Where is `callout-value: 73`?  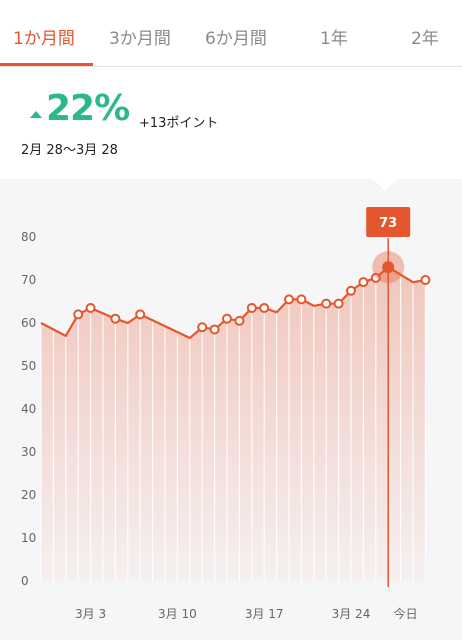 callout-value: 73 is located at coordinates (388, 223).